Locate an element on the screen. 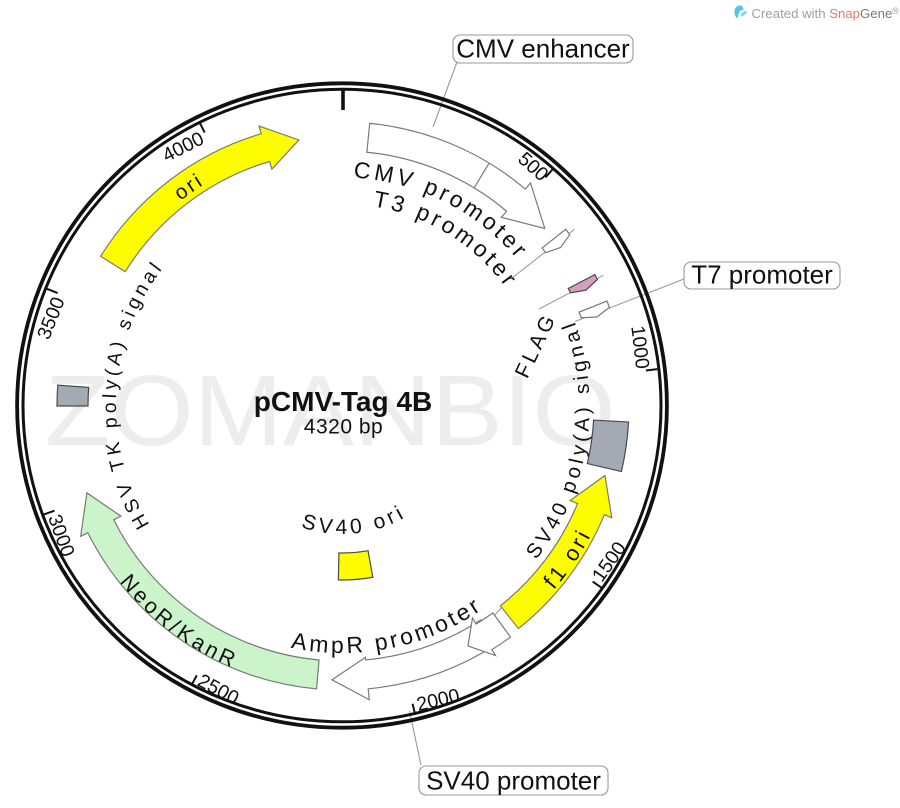 The height and width of the screenshot is (808, 900). svg-text: ZOMANBIO is located at coordinates (330, 410).